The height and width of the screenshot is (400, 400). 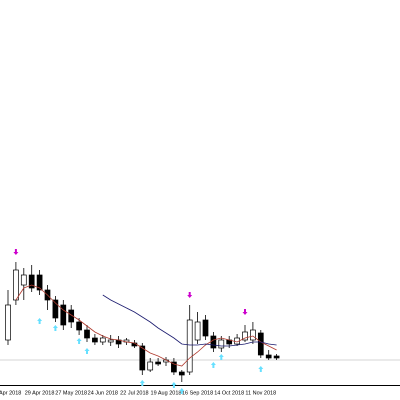 I want to click on x-tick-label: 14 Oct 2018, so click(x=229, y=393).